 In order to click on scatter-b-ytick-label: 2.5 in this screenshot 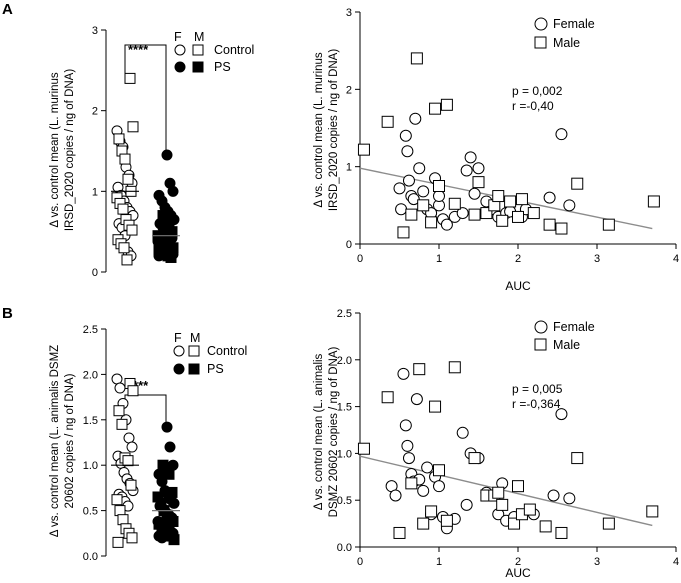, I will do `click(344, 314)`.